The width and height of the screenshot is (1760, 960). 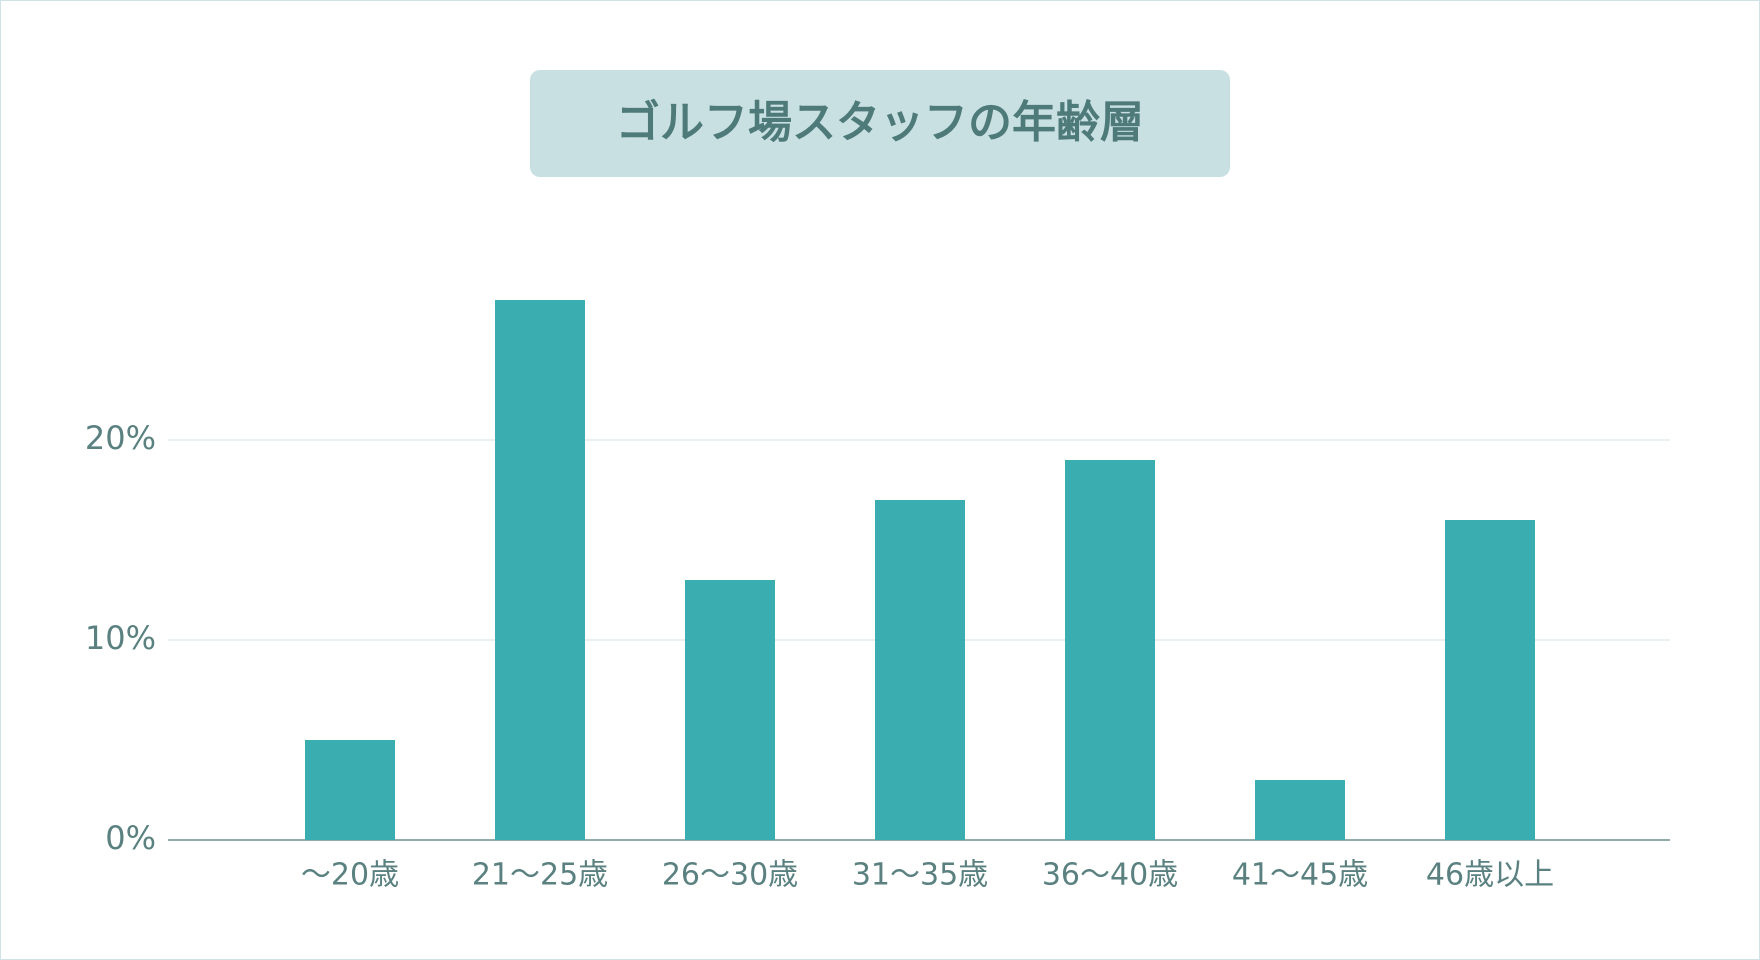 What do you see at coordinates (920, 875) in the screenshot?
I see `x-tick-label: 31〜35歳` at bounding box center [920, 875].